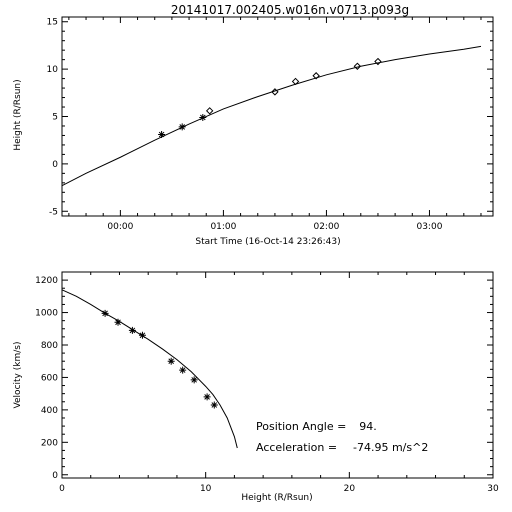 The height and width of the screenshot is (512, 512). I want to click on plot1-x-tick-label: 00:00, so click(120, 227).